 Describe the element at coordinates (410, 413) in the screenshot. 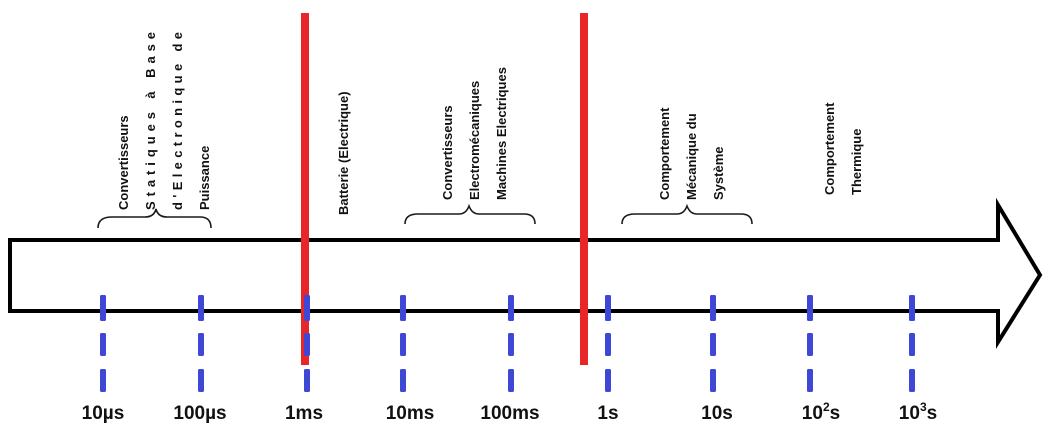

I see `tick-label-10ms: 10ms` at that location.